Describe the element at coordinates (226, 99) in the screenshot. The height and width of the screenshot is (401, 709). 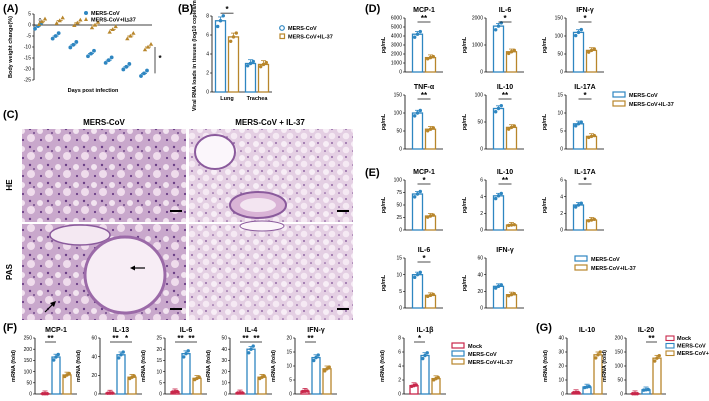
I see `x-tick-label: Lung` at that location.